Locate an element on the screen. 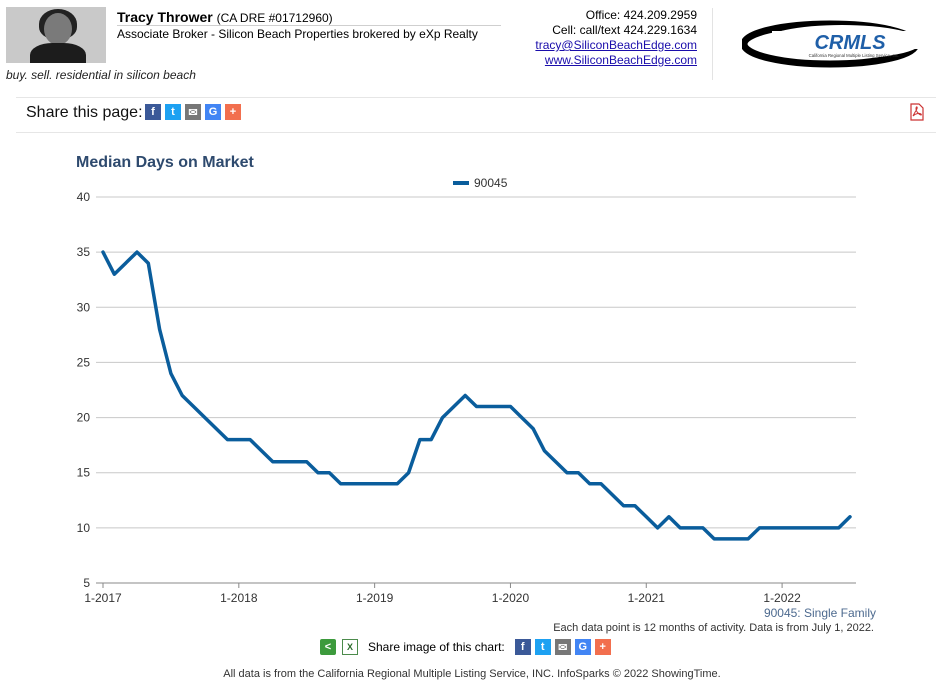  office-phone: Office: 424.209.2959 is located at coordinates (641, 15).